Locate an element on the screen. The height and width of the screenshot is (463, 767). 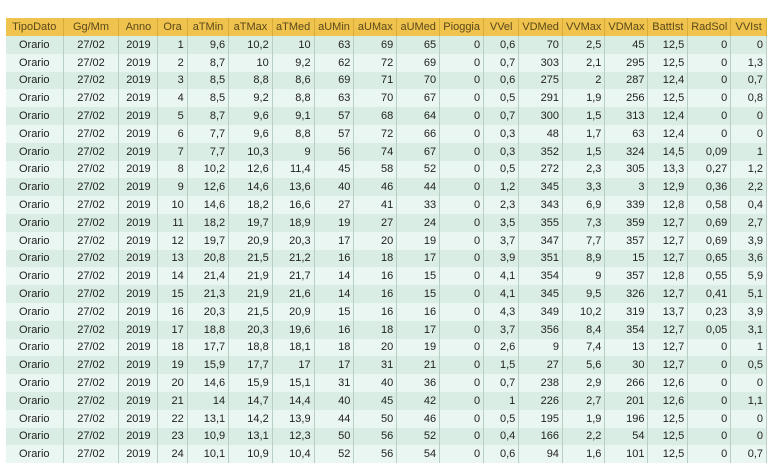
table-cell: 0,41 is located at coordinates (709, 294).